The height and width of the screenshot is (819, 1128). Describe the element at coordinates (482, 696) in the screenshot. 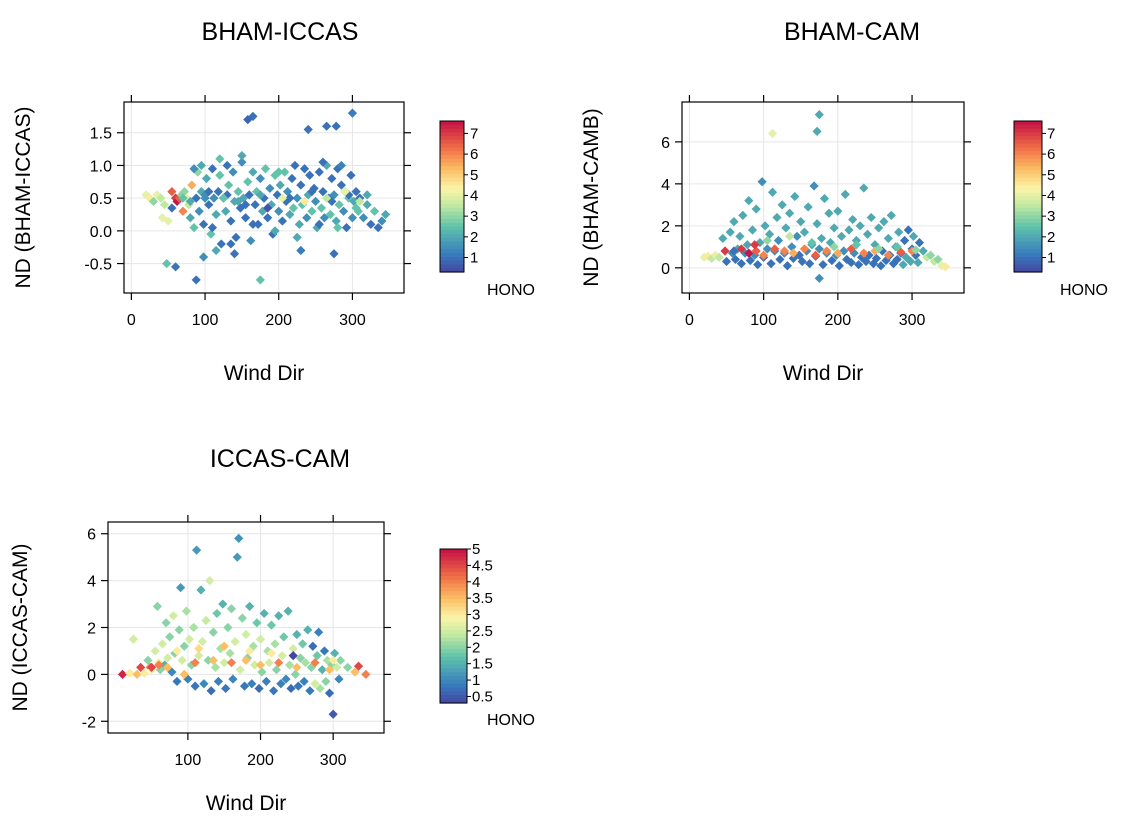

I see `colorbar-tick-label: 0.5` at that location.